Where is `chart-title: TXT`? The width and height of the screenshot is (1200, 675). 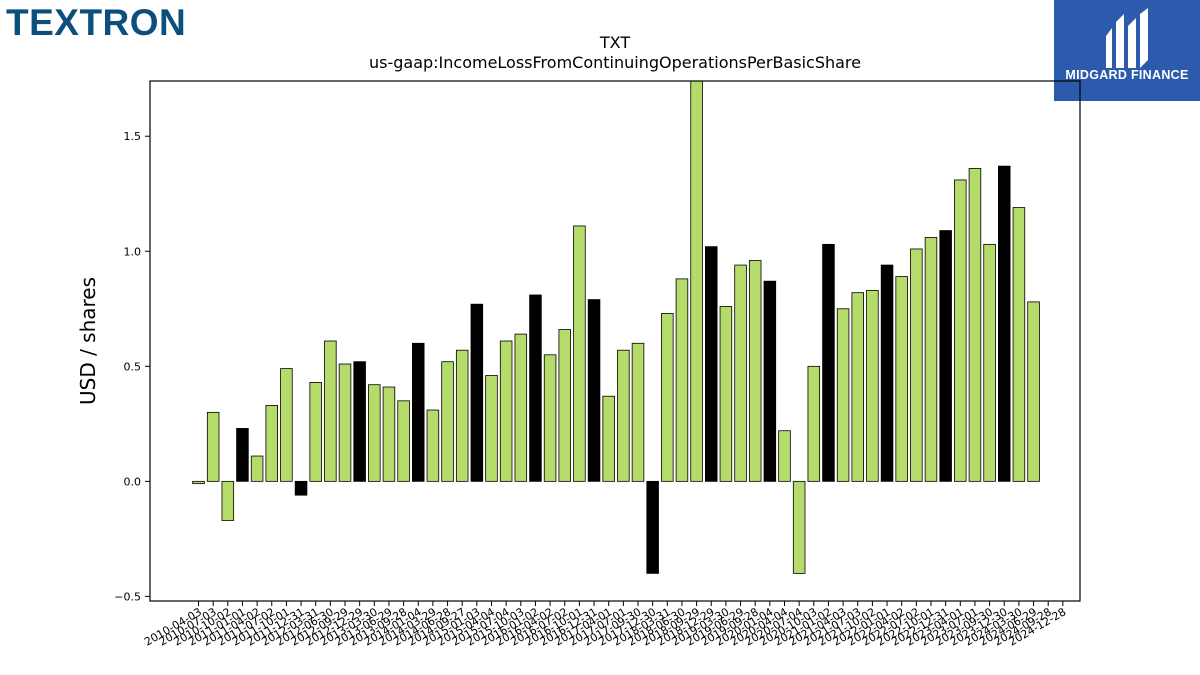 chart-title: TXT is located at coordinates (614, 42).